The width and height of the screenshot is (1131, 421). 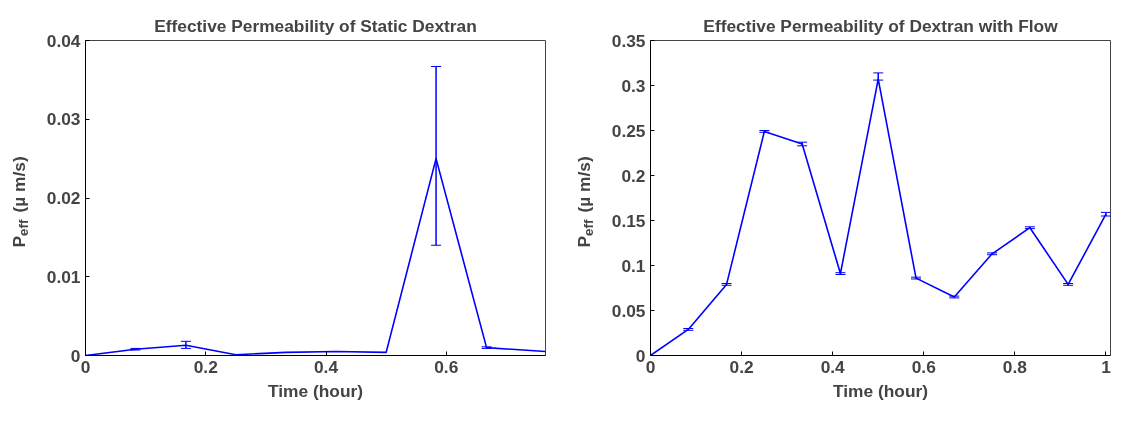 I want to click on y-tick-label: 0.2, so click(x=633, y=175).